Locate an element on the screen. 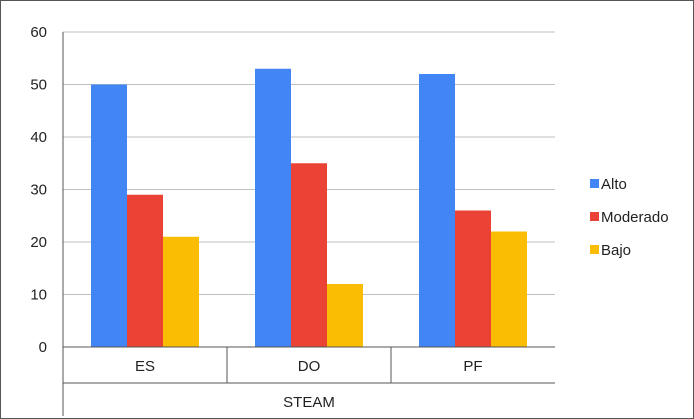 This screenshot has width=694, height=419. legend-label-bajo: Bajo is located at coordinates (616, 250).